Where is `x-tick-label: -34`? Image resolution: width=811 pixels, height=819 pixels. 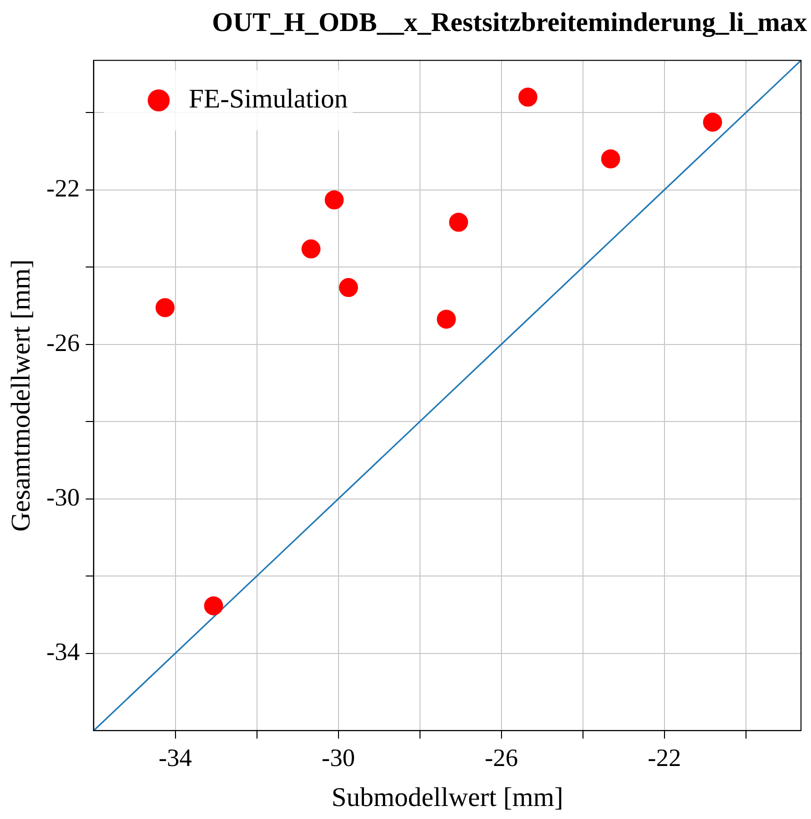
x-tick-label: -34 is located at coordinates (175, 758).